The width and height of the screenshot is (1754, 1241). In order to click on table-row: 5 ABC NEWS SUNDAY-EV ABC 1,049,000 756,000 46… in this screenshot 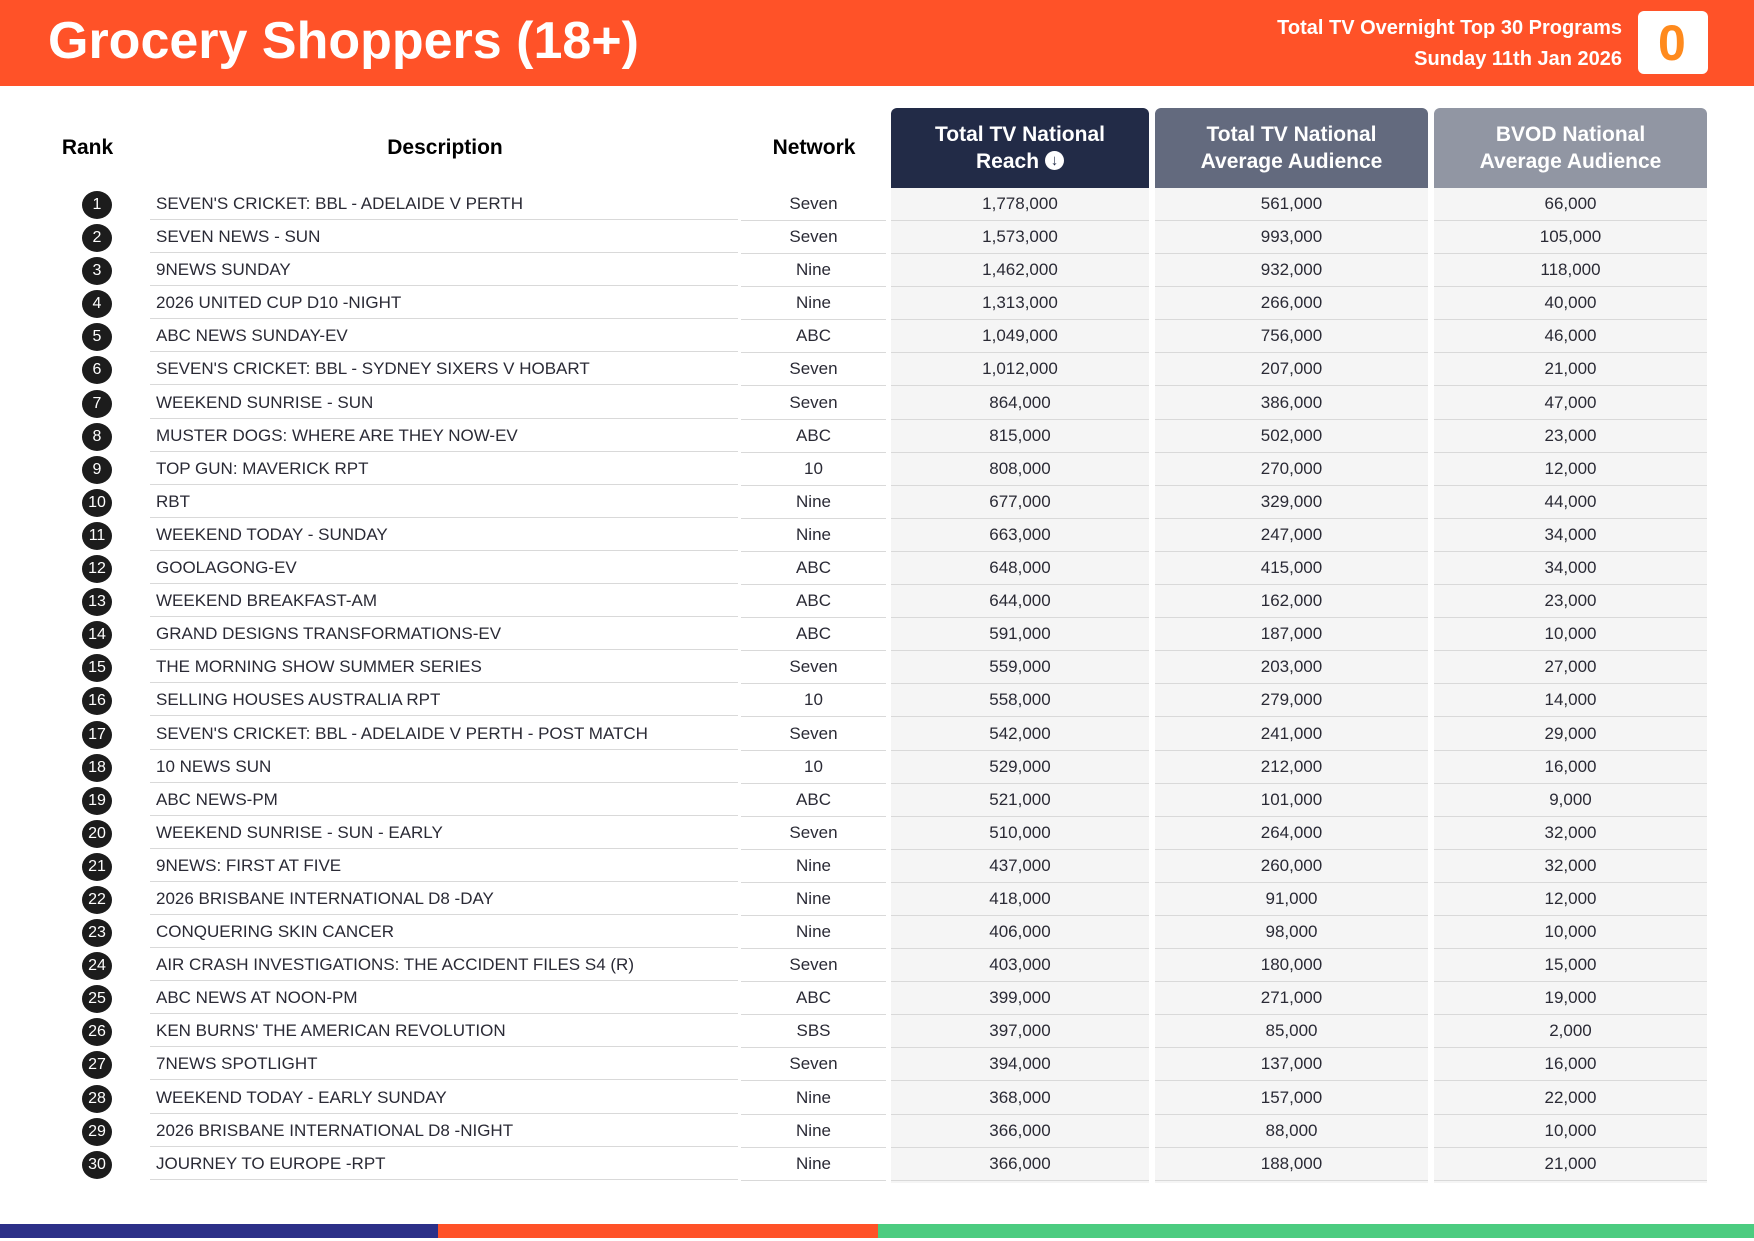, I will do `click(877, 337)`.